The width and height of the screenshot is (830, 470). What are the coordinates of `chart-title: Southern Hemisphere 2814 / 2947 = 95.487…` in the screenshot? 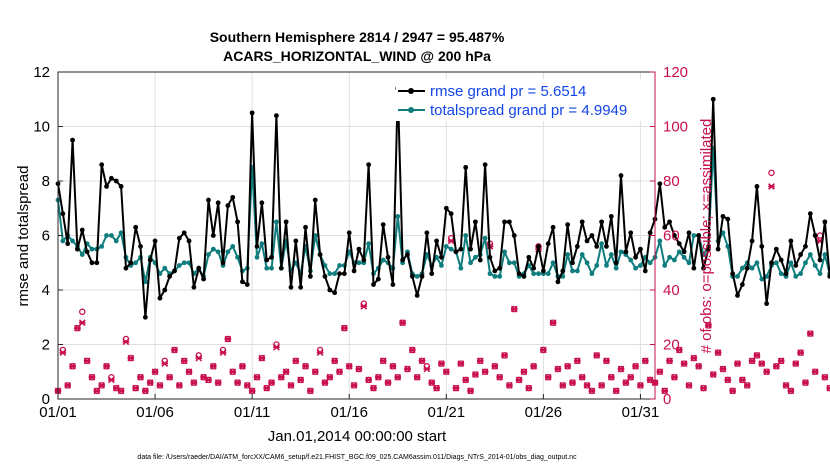 It's located at (357, 37).